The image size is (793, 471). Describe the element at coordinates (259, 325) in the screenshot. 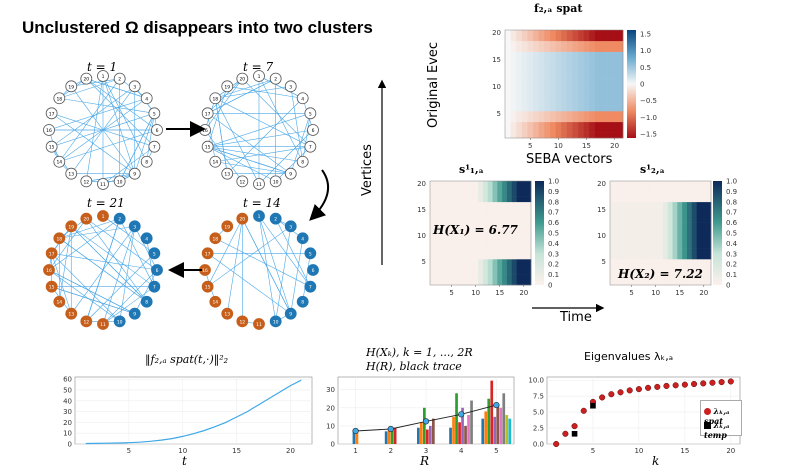

I see `graph-node-label: 11` at that location.